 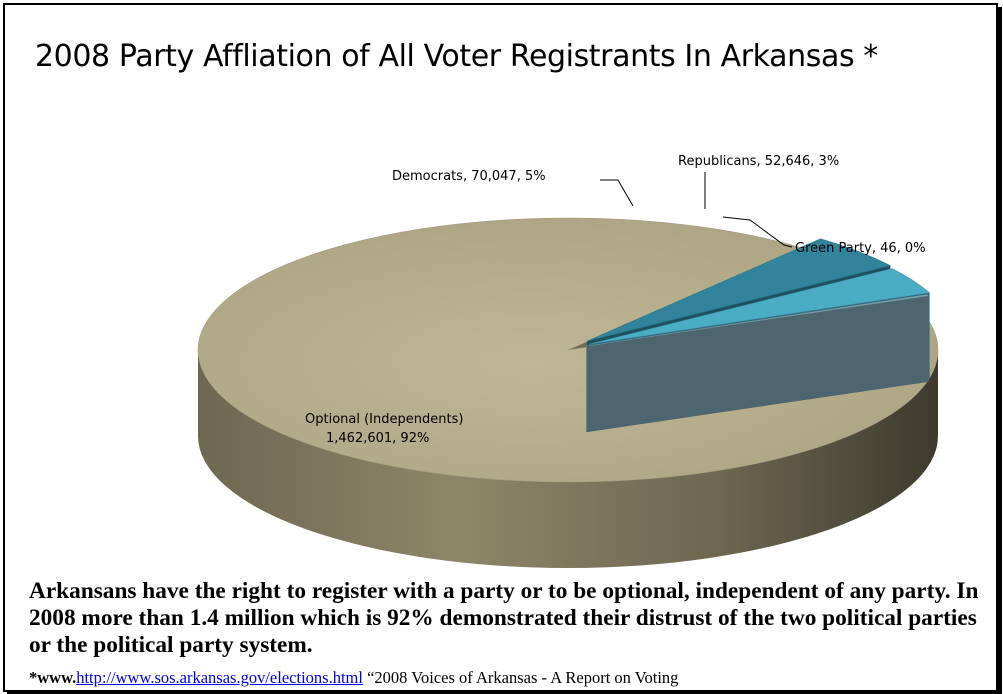 I want to click on slice-label-democrats: Democrats, 70,047, 5%, so click(x=469, y=176).